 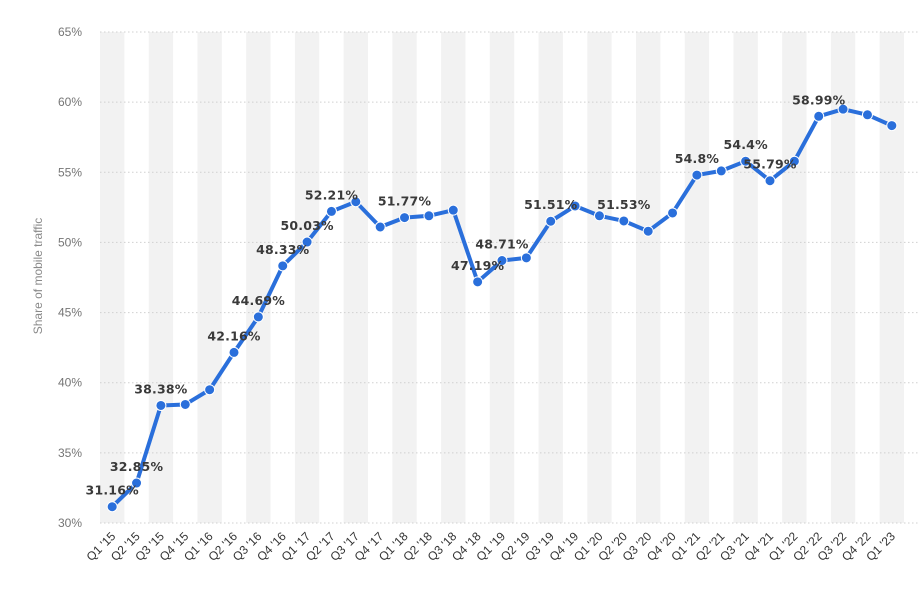 What do you see at coordinates (38, 276) in the screenshot?
I see `y-axis-label: Share of mobile traffic` at bounding box center [38, 276].